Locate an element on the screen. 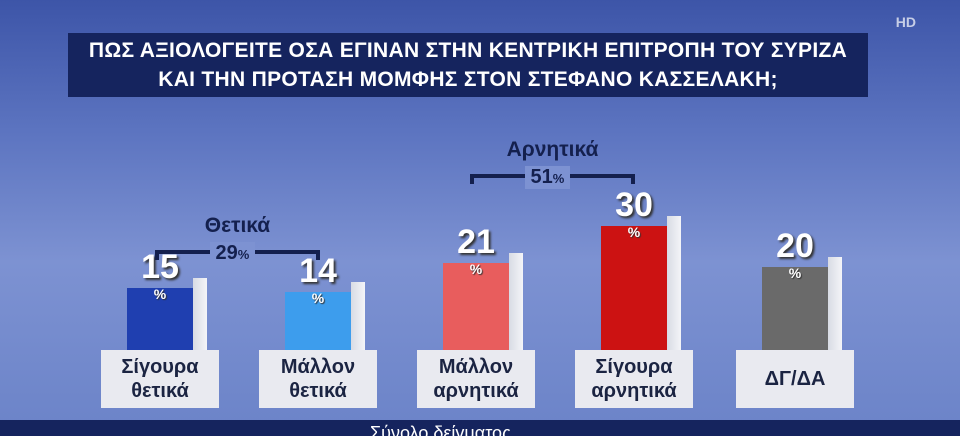 This screenshot has width=960, height=436. group-label: Αρνητικά is located at coordinates (552, 149).